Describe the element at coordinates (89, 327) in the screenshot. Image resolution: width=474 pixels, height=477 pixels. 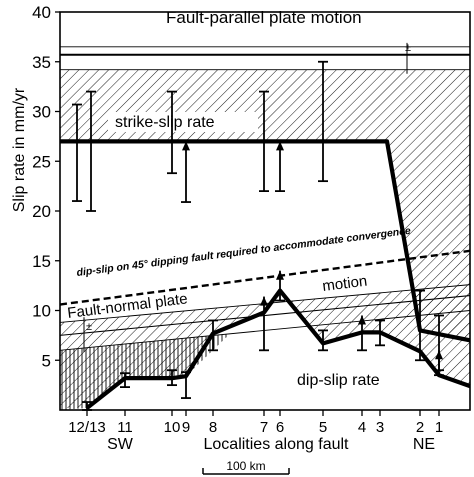
I see `plus-minus-bottom: ±` at that location.